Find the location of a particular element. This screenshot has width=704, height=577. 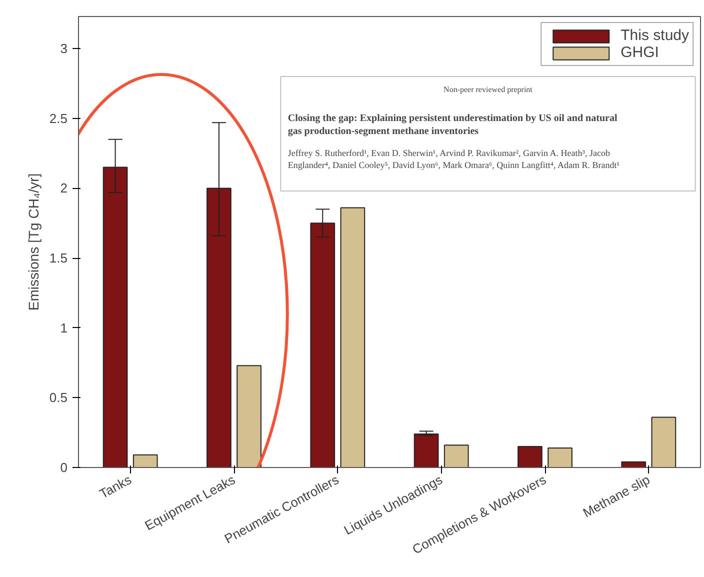

y-tick-label: 2 is located at coordinates (64, 188).